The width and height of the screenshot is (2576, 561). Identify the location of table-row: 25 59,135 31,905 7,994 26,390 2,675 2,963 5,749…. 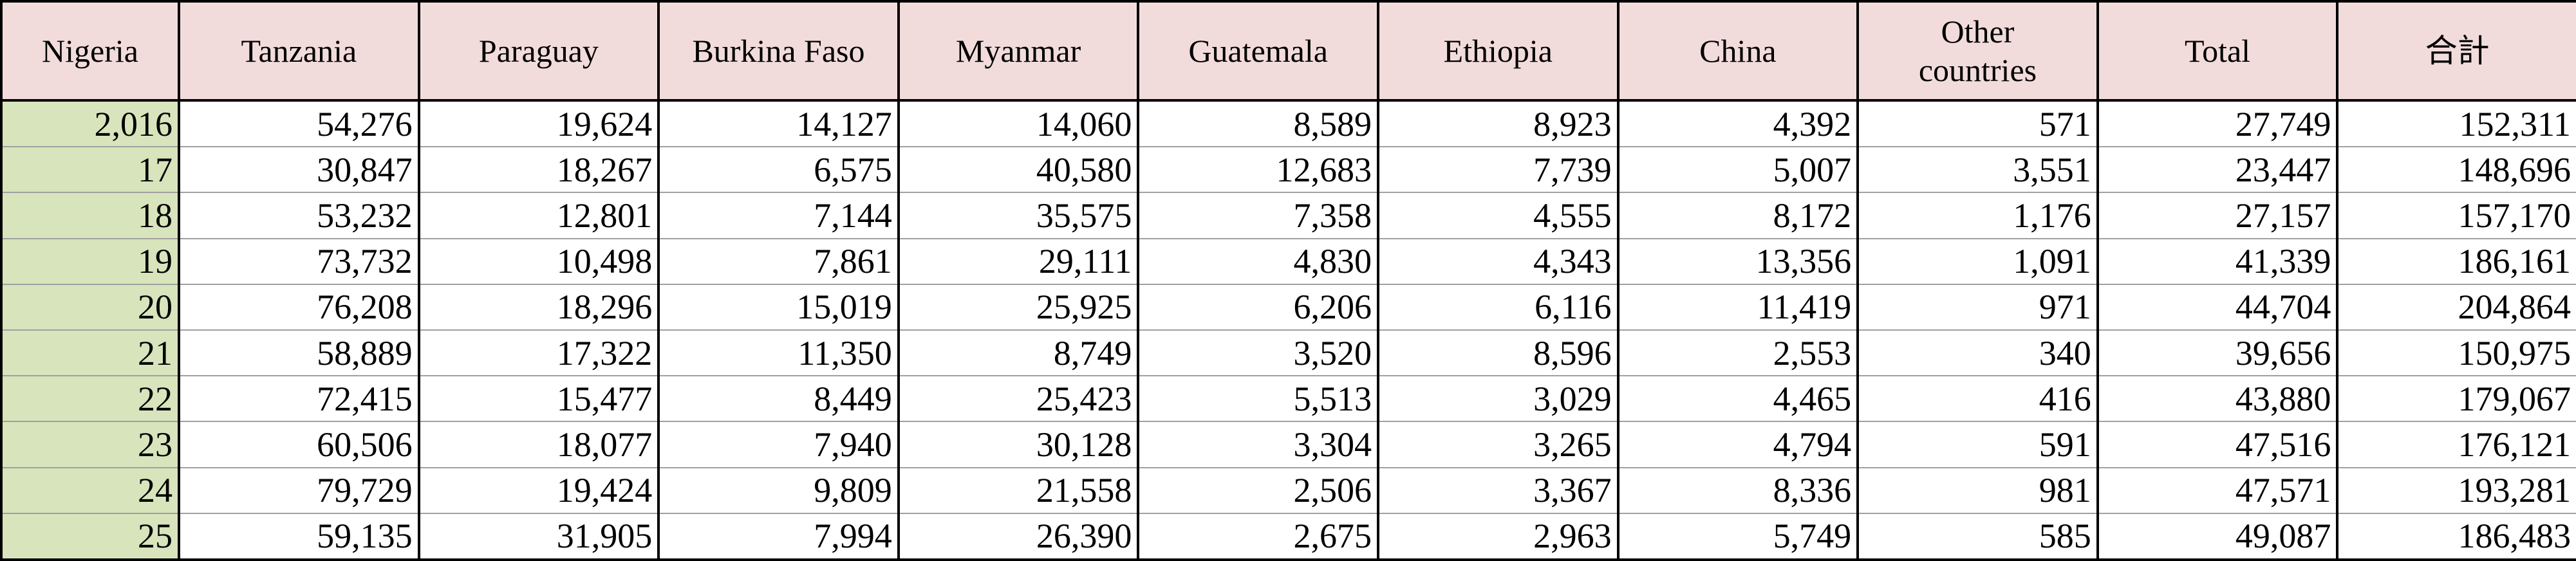
(1288, 537).